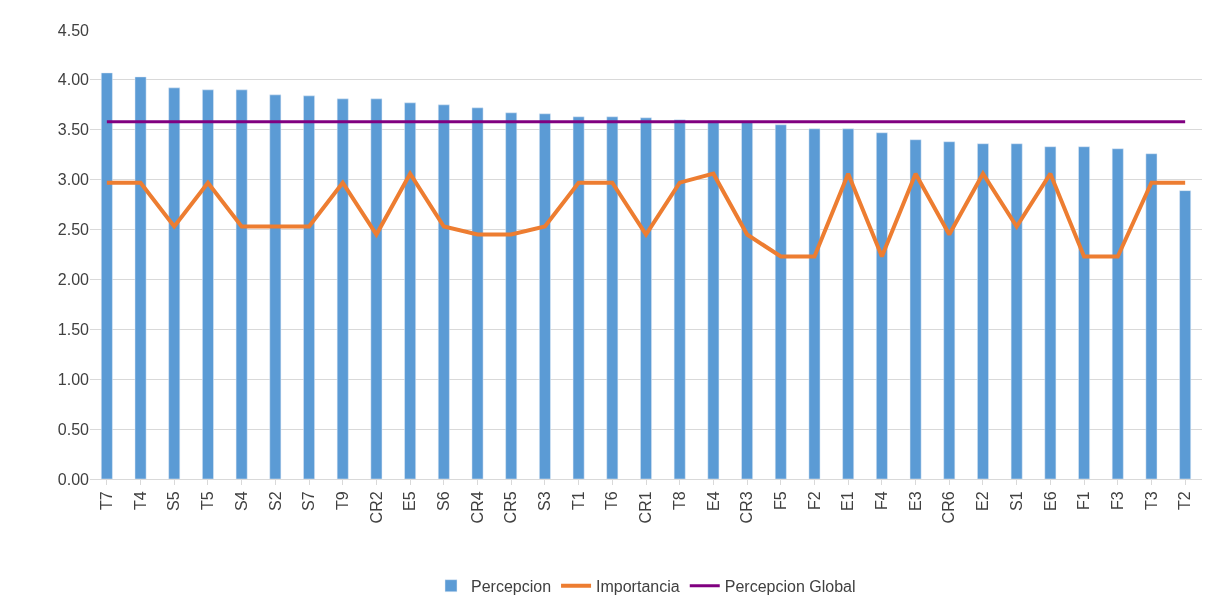  I want to click on y-tick-label: 2.50, so click(73, 230).